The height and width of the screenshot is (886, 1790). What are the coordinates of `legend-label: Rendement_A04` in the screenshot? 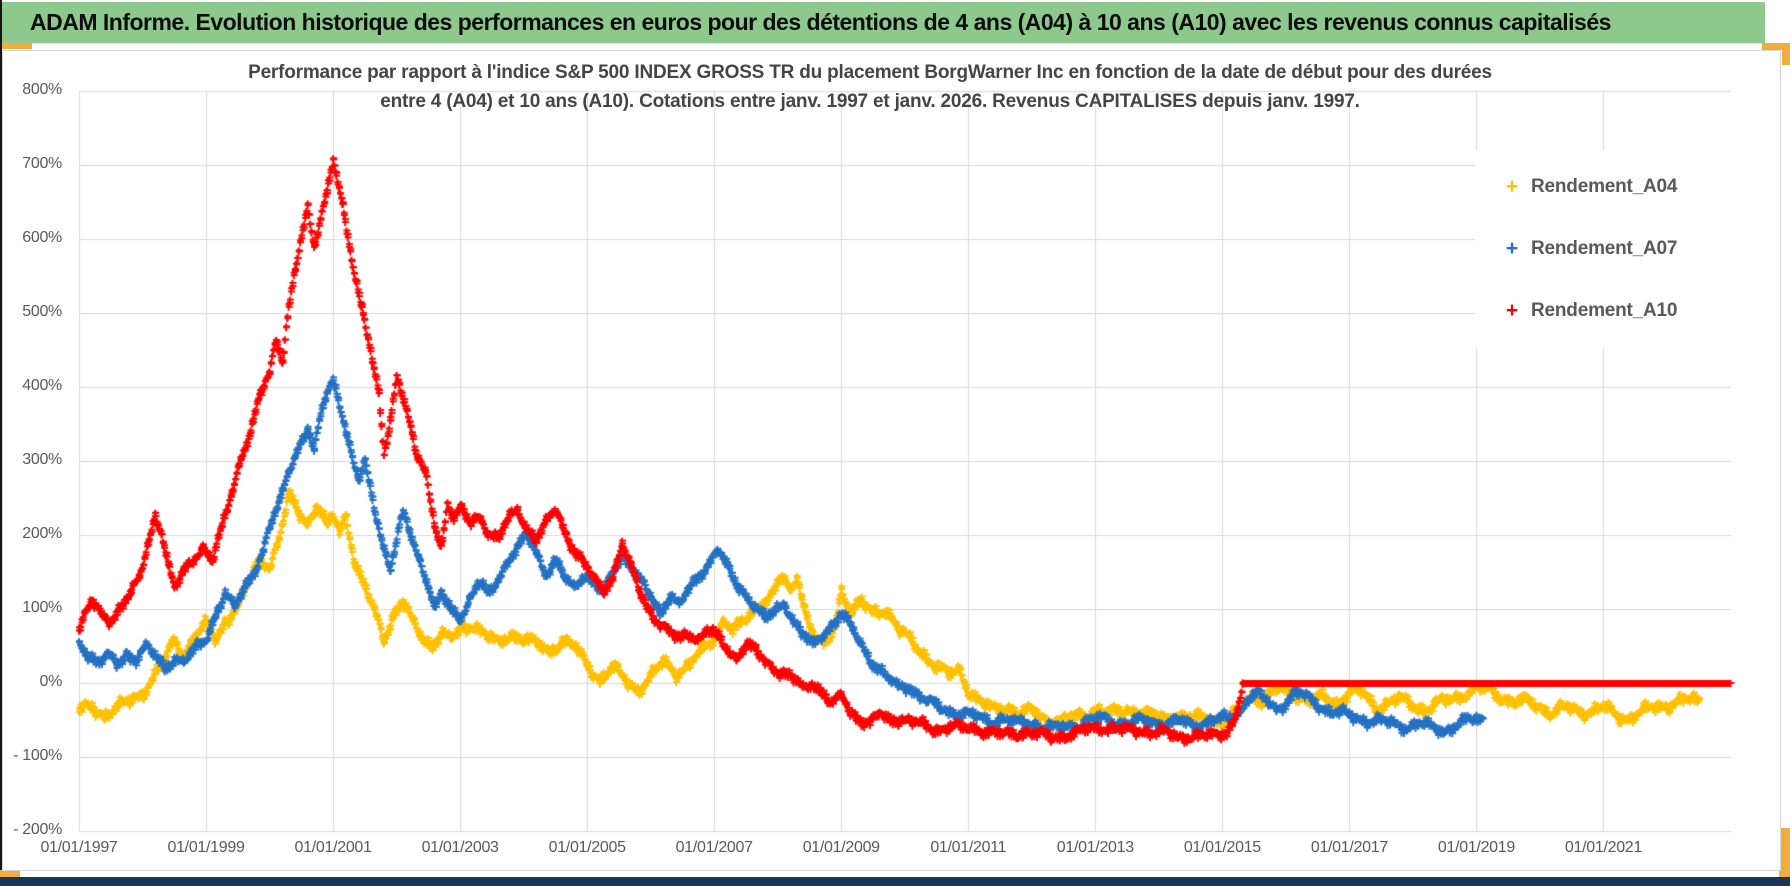 It's located at (1604, 186).